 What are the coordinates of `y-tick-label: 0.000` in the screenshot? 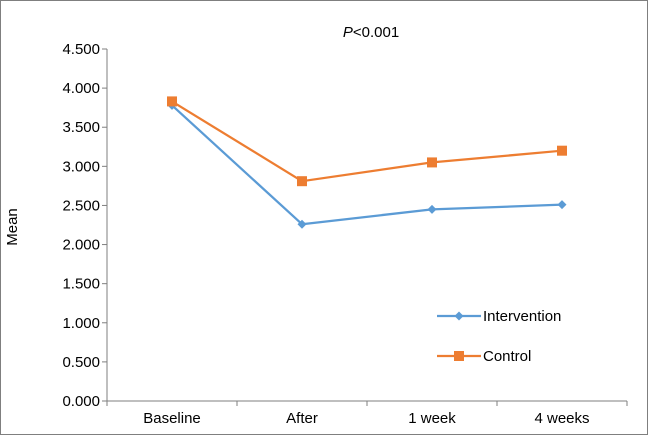 It's located at (81, 401).